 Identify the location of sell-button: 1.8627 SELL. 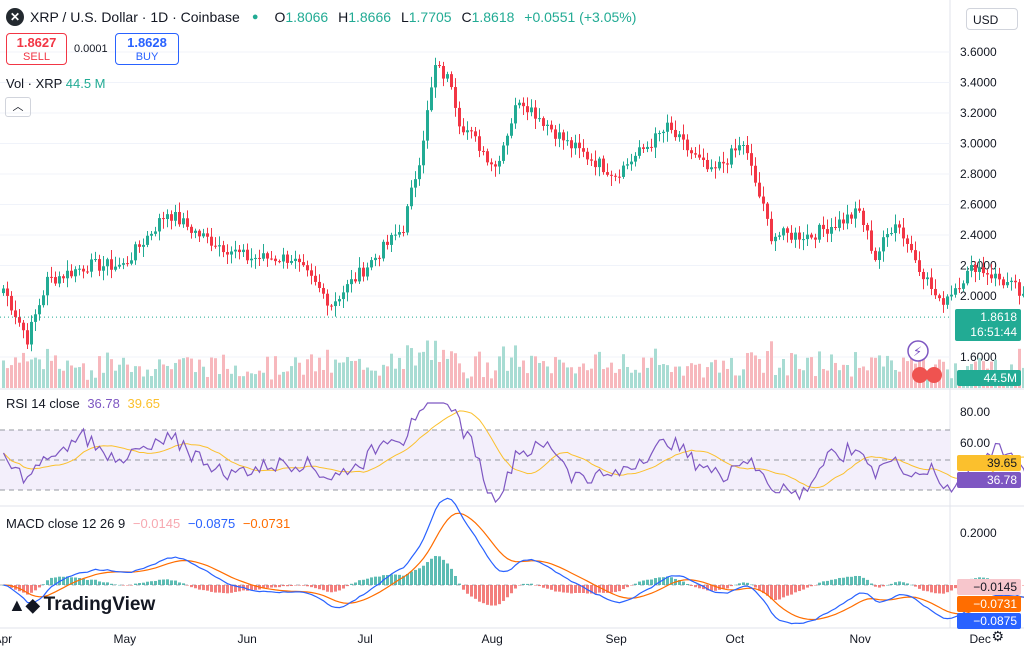
(36, 49).